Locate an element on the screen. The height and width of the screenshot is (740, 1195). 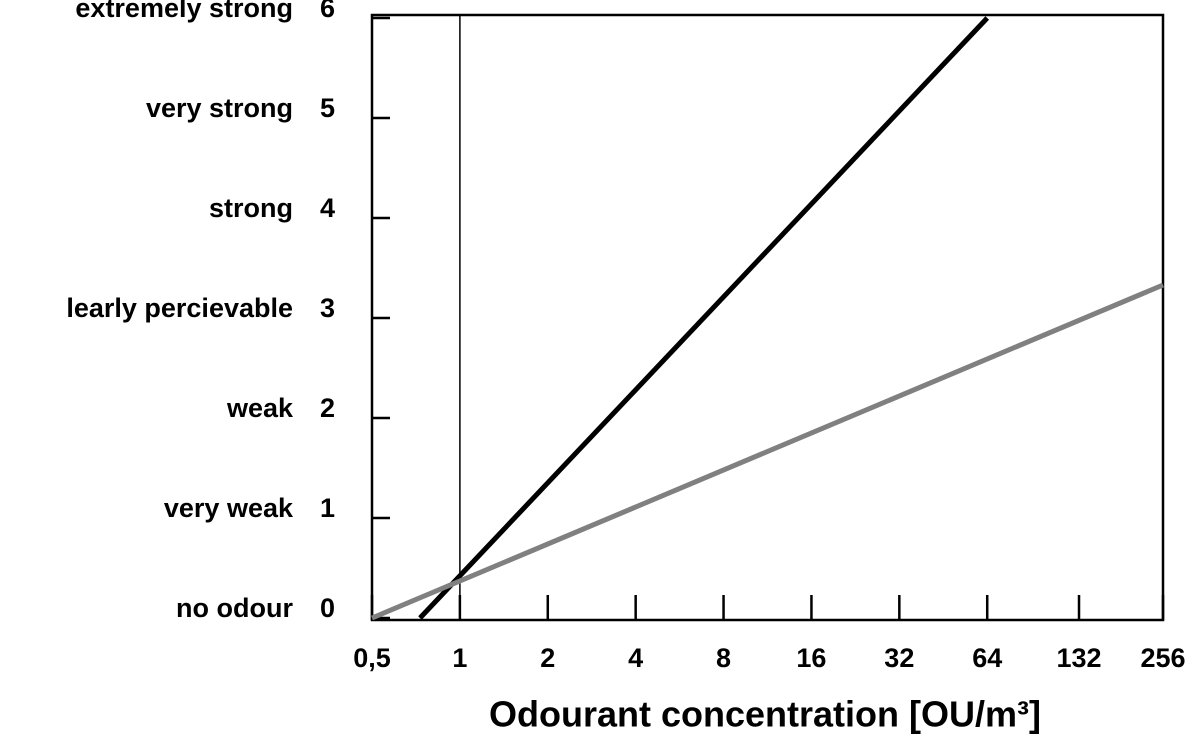
y-tick-name: extremely strong is located at coordinates (184, 11).